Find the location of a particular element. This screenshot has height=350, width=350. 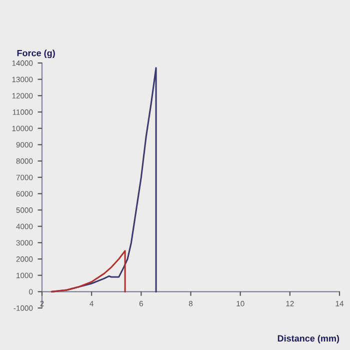

line-series is located at coordinates (88, 271).